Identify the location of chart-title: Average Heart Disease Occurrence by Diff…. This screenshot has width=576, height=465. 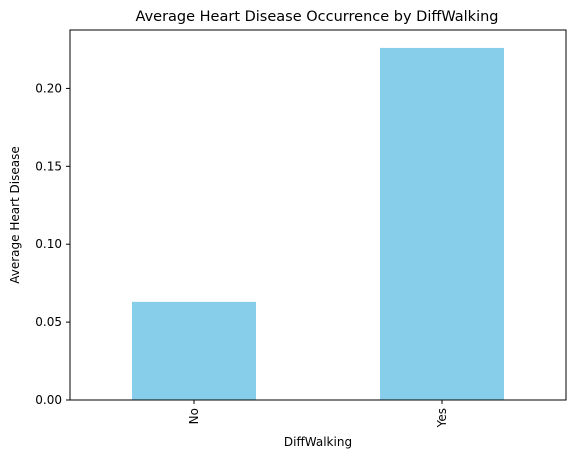
(317, 17).